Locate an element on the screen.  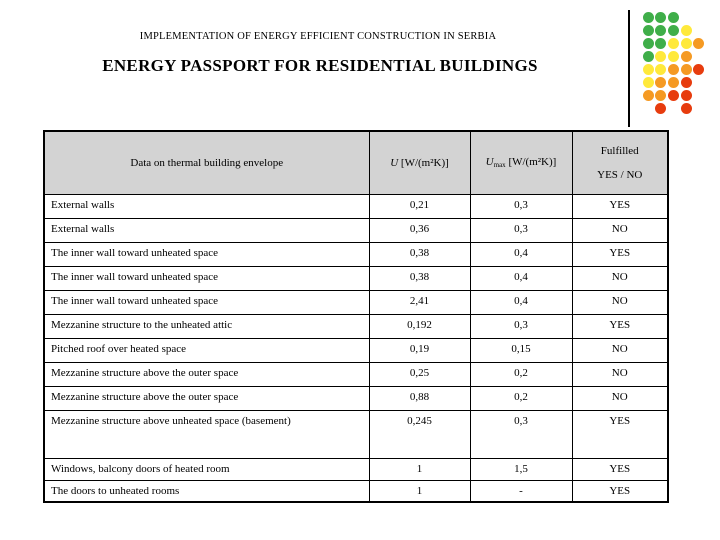
envelope-cell: Pitched roof over heated space is located at coordinates (206, 350).